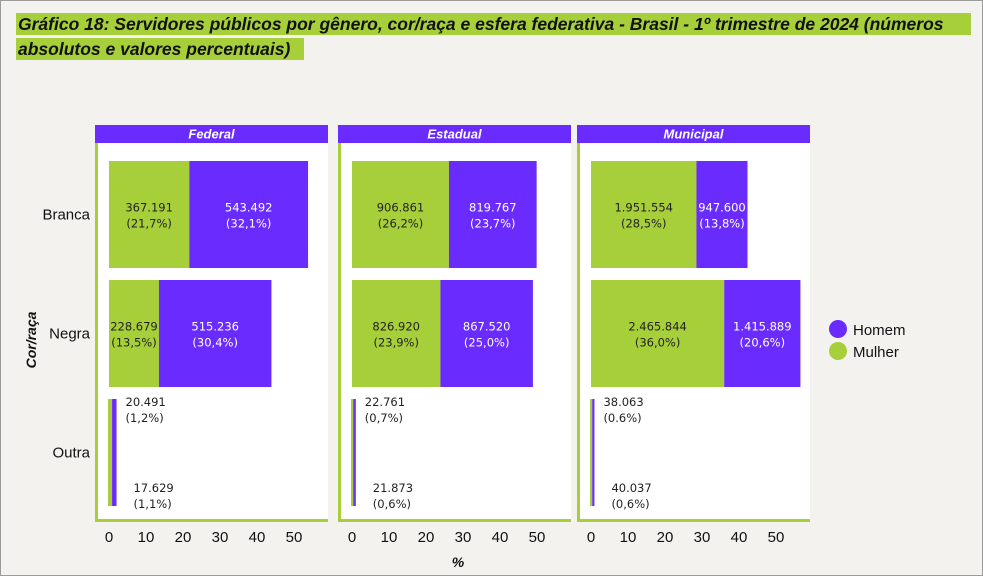 This screenshot has width=983, height=576. What do you see at coordinates (463, 537) in the screenshot?
I see `x-tick-estadual-30: 30` at bounding box center [463, 537].